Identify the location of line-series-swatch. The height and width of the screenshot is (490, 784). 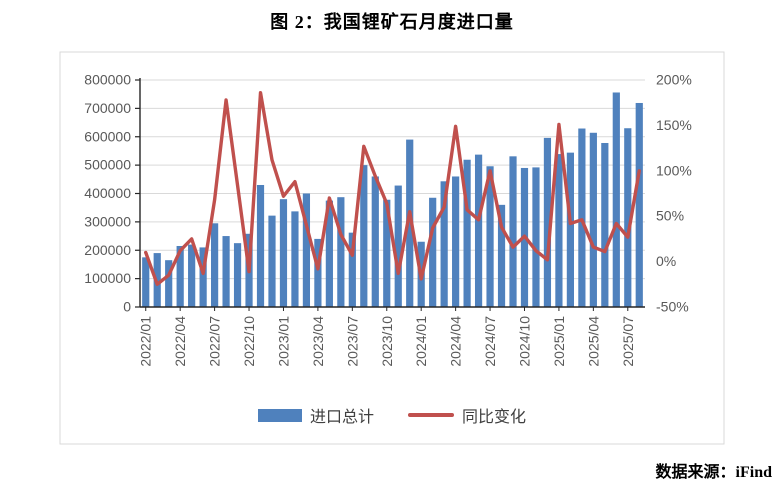
(431, 415).